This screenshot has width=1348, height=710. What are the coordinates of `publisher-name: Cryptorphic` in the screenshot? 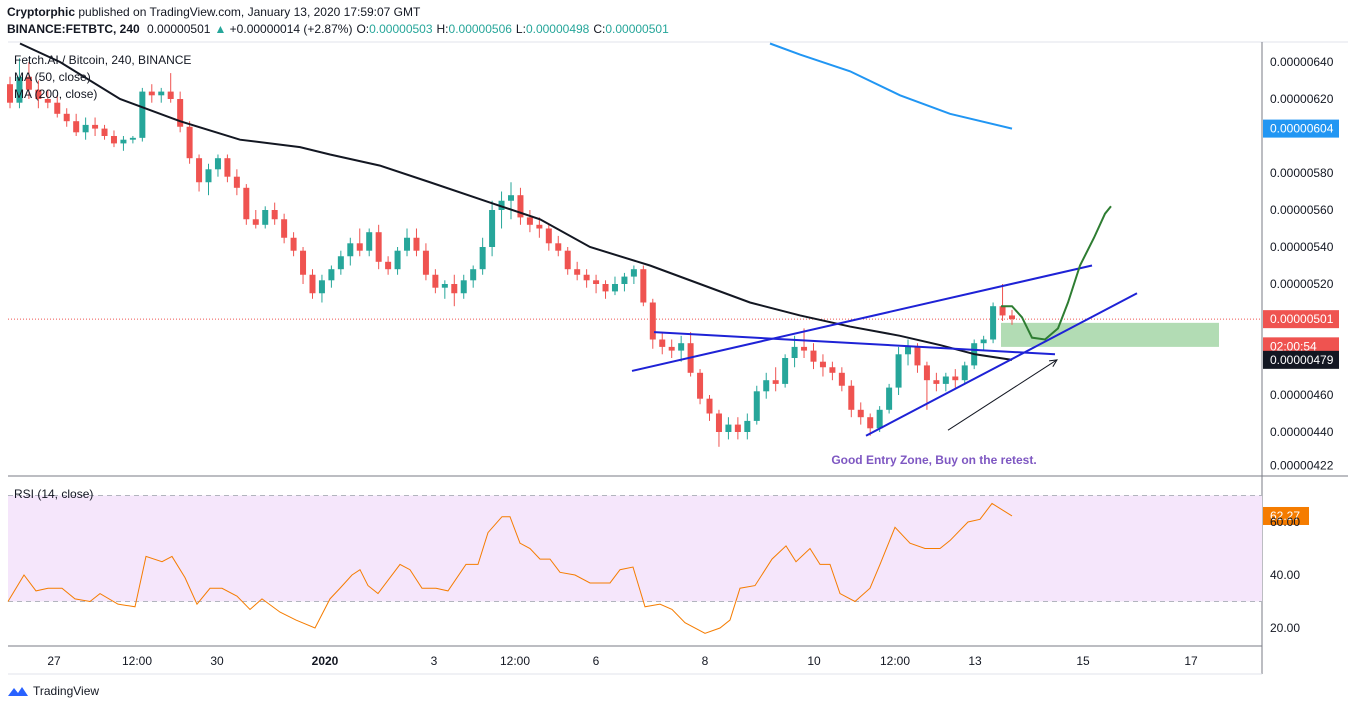 It's located at (41, 12).